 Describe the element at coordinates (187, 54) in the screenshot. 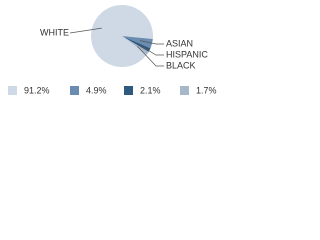

I see `slice-label: HISPANIC` at that location.